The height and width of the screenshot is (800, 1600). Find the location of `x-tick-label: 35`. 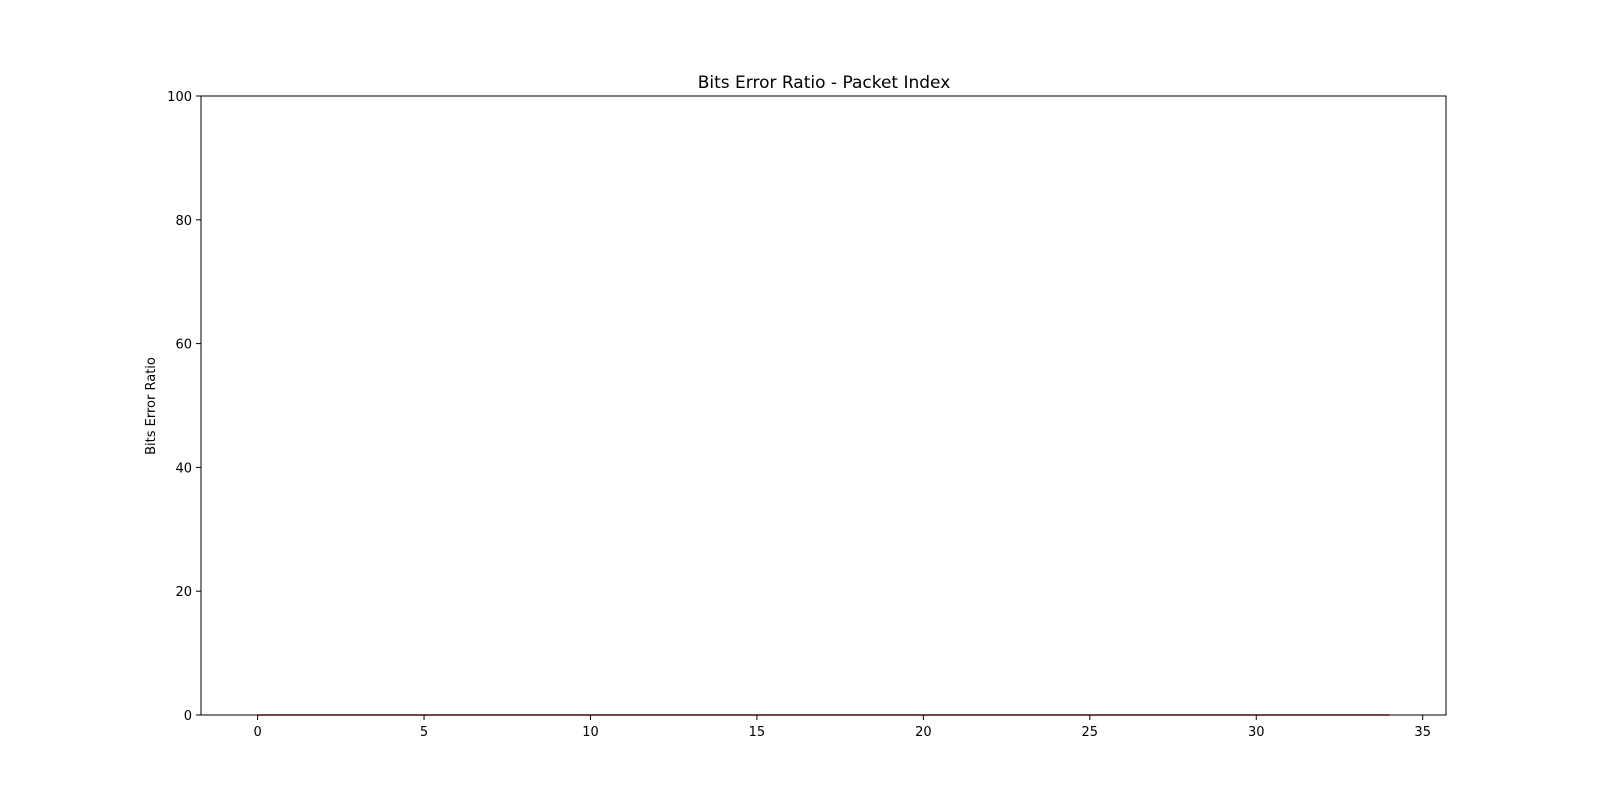

x-tick-label: 35 is located at coordinates (1422, 732).